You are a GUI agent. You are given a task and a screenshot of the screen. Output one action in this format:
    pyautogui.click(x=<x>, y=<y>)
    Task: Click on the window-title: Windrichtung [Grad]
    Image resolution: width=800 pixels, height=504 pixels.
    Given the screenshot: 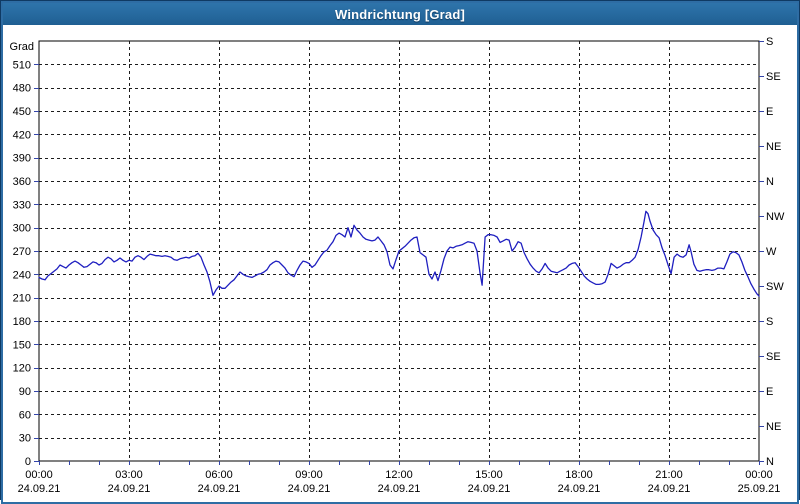 What is the action you would take?
    pyautogui.click(x=400, y=14)
    